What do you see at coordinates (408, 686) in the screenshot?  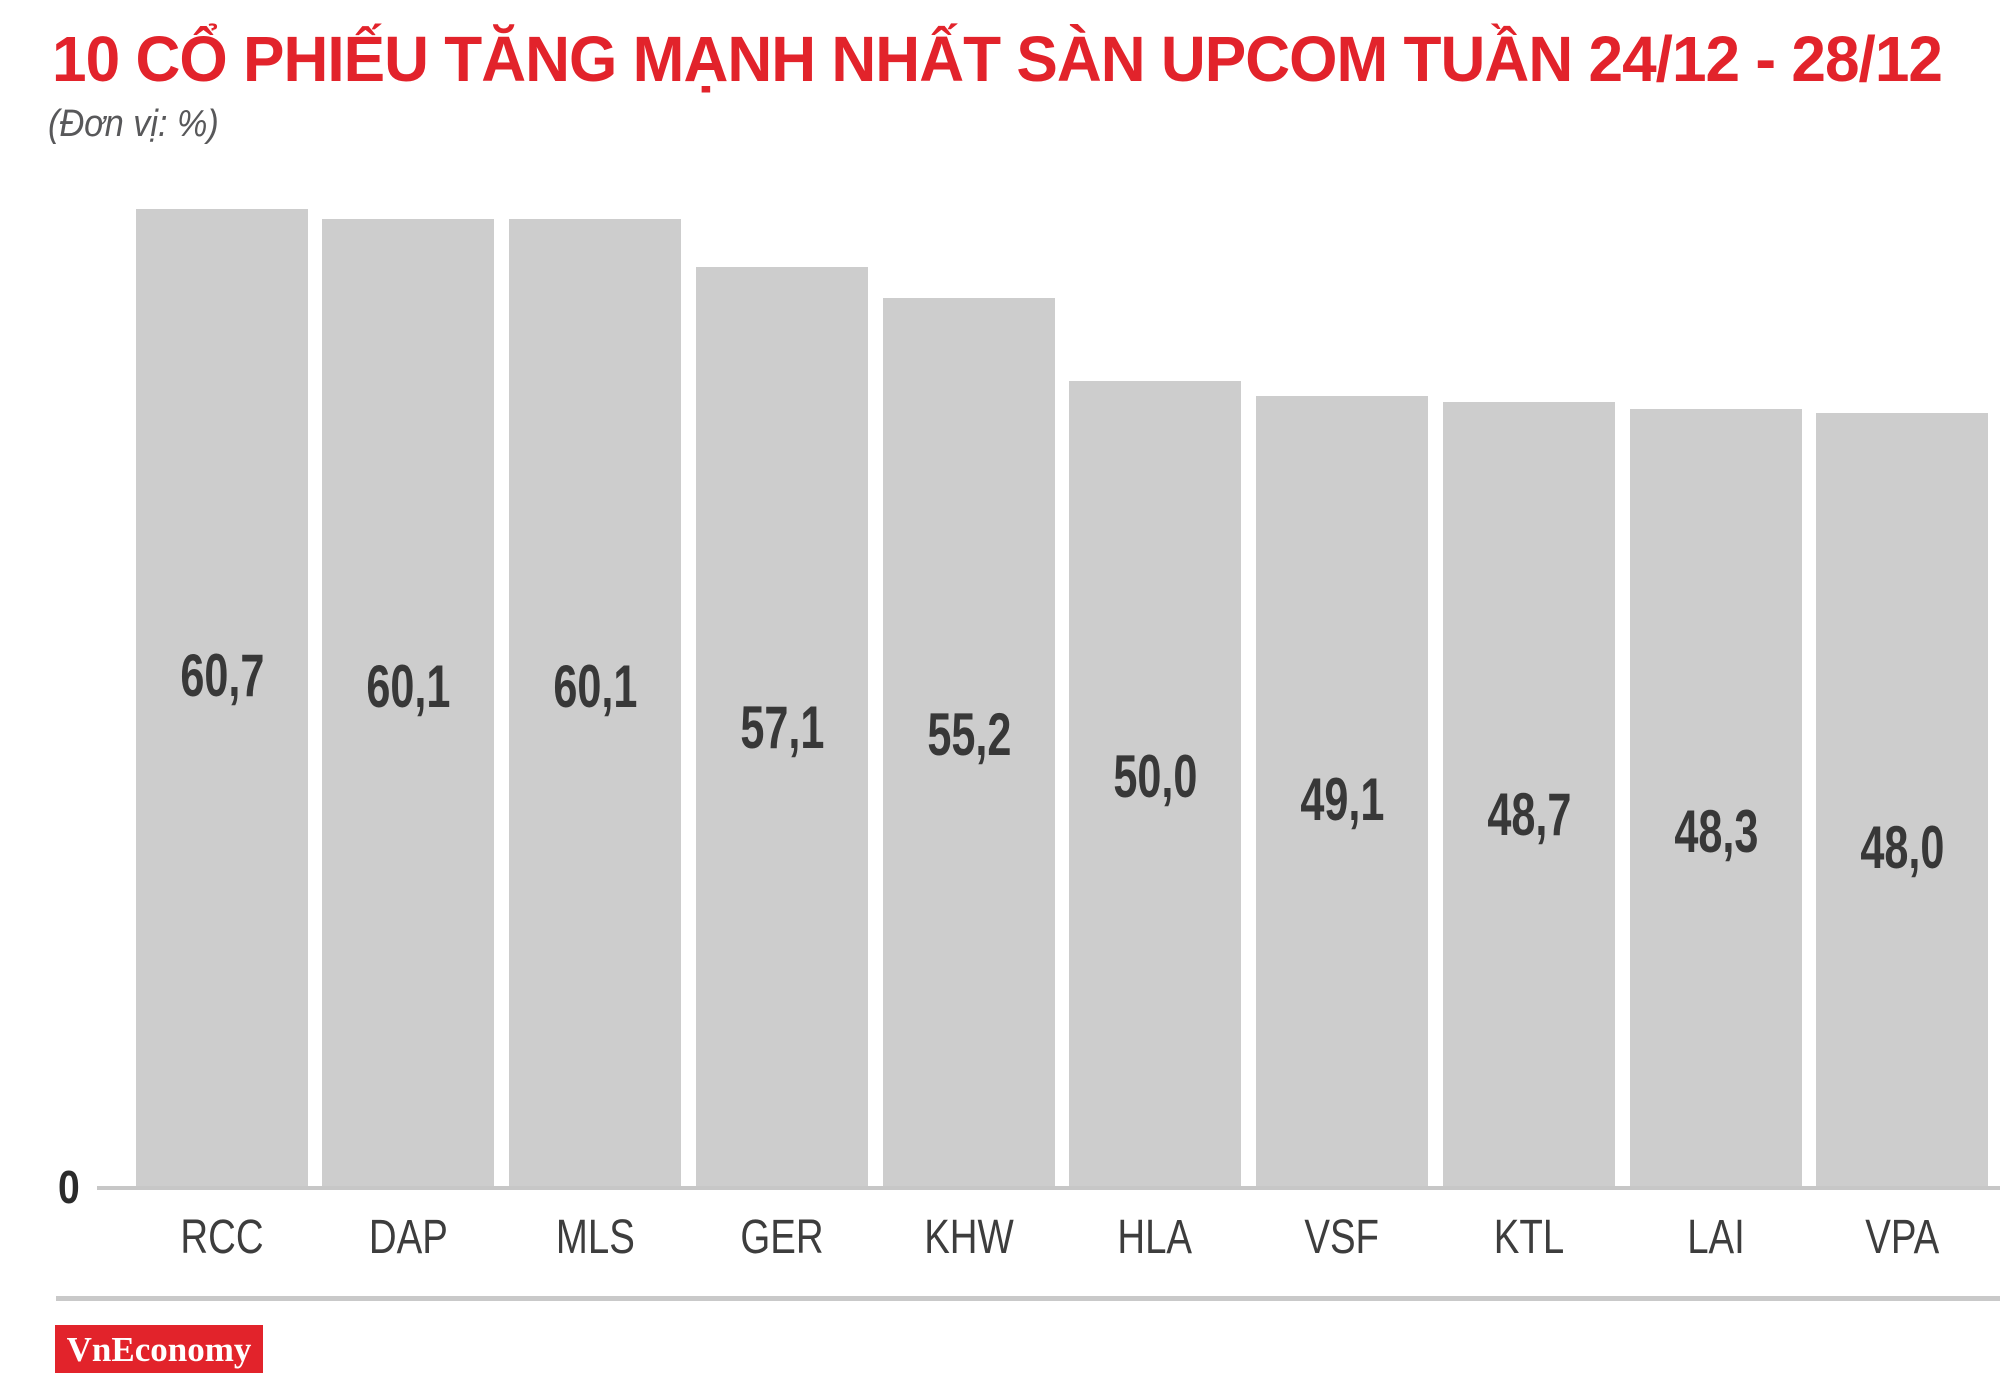 I see `bar-value-label-dap: 60,1` at bounding box center [408, 686].